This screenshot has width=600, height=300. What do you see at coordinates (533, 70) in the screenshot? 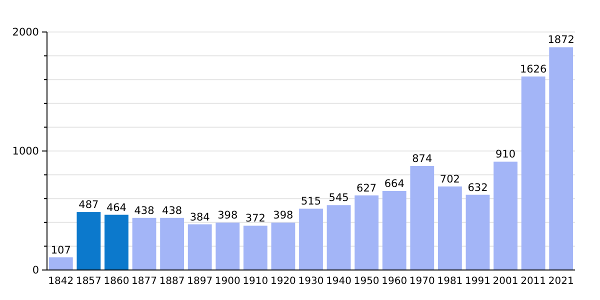
I see `data-label: 1626` at bounding box center [533, 70].